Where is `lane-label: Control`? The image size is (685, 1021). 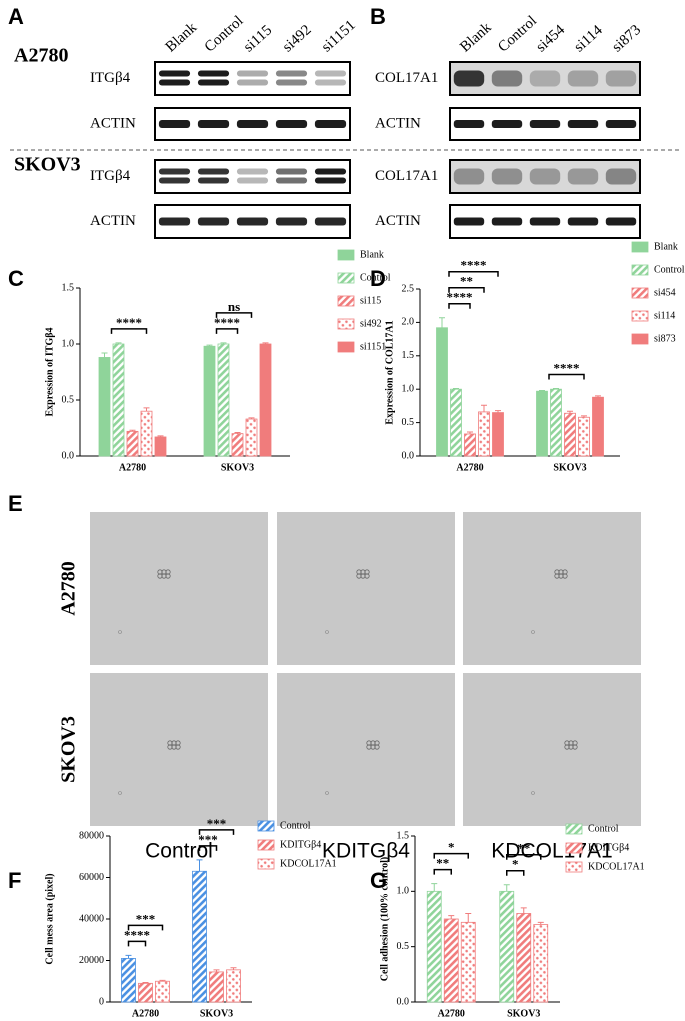 lane-label: Control is located at coordinates (224, 34).